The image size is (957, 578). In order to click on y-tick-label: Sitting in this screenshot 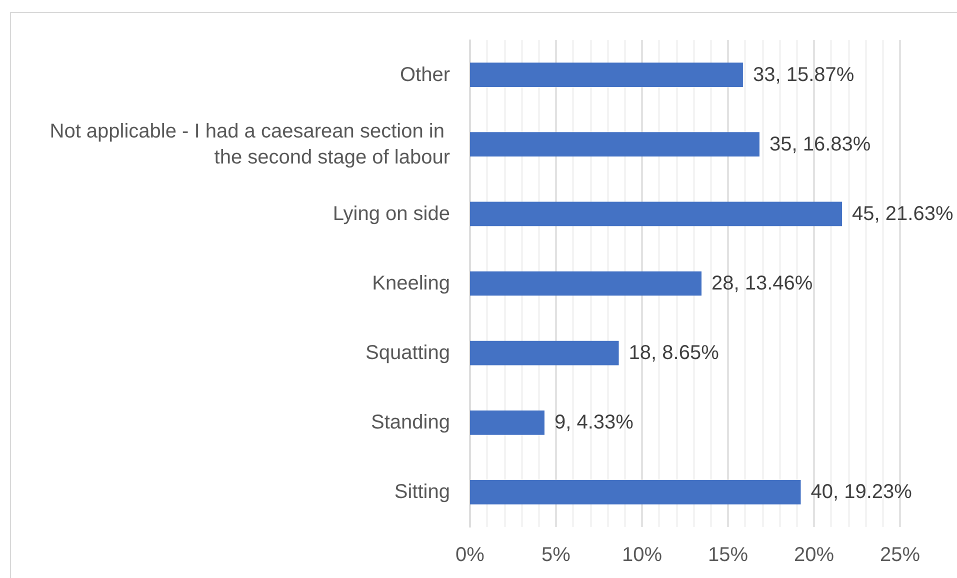, I will do `click(422, 492)`.